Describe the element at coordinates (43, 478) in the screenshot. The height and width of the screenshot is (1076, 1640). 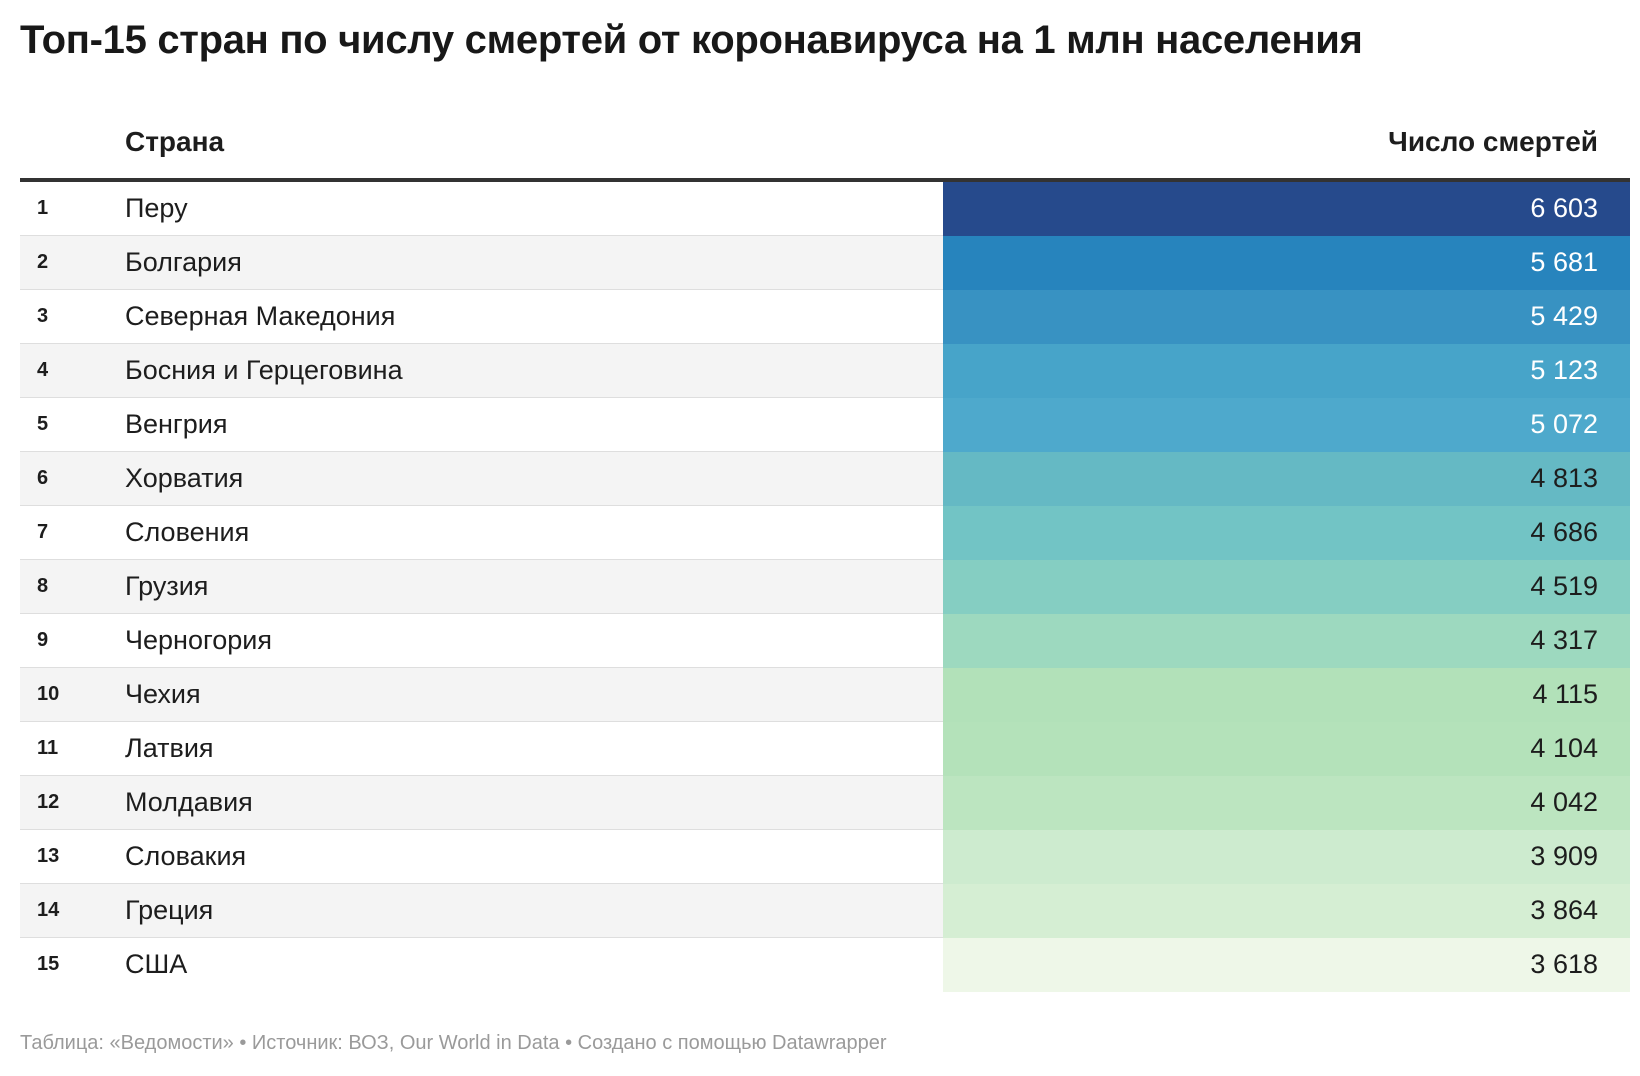
I see `rank-cell: 6` at that location.